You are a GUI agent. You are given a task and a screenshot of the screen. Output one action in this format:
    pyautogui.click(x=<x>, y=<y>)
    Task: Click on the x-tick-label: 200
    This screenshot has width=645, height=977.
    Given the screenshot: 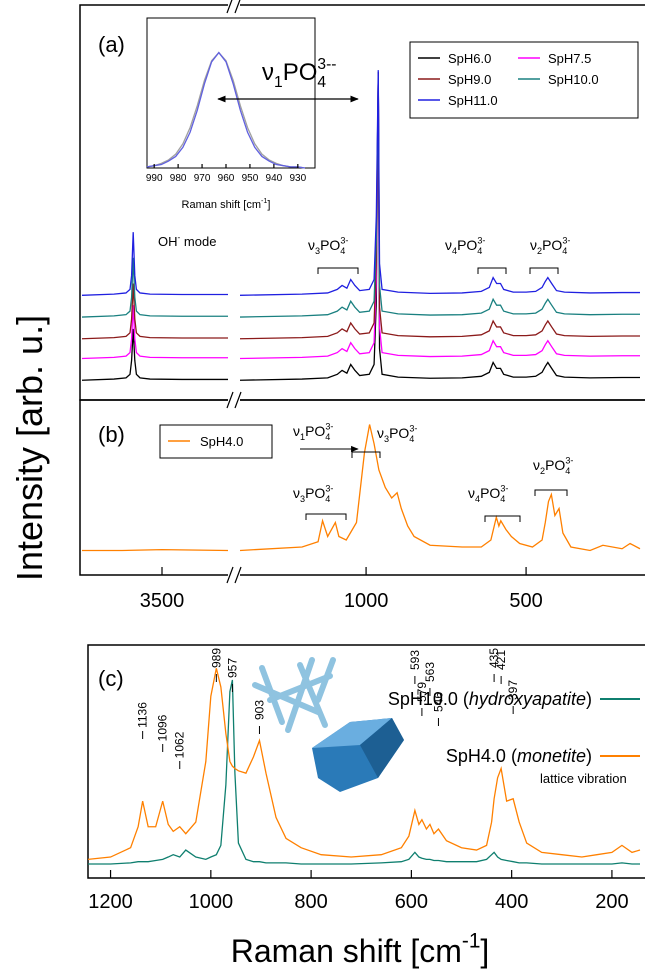 What is the action you would take?
    pyautogui.click(x=611, y=902)
    